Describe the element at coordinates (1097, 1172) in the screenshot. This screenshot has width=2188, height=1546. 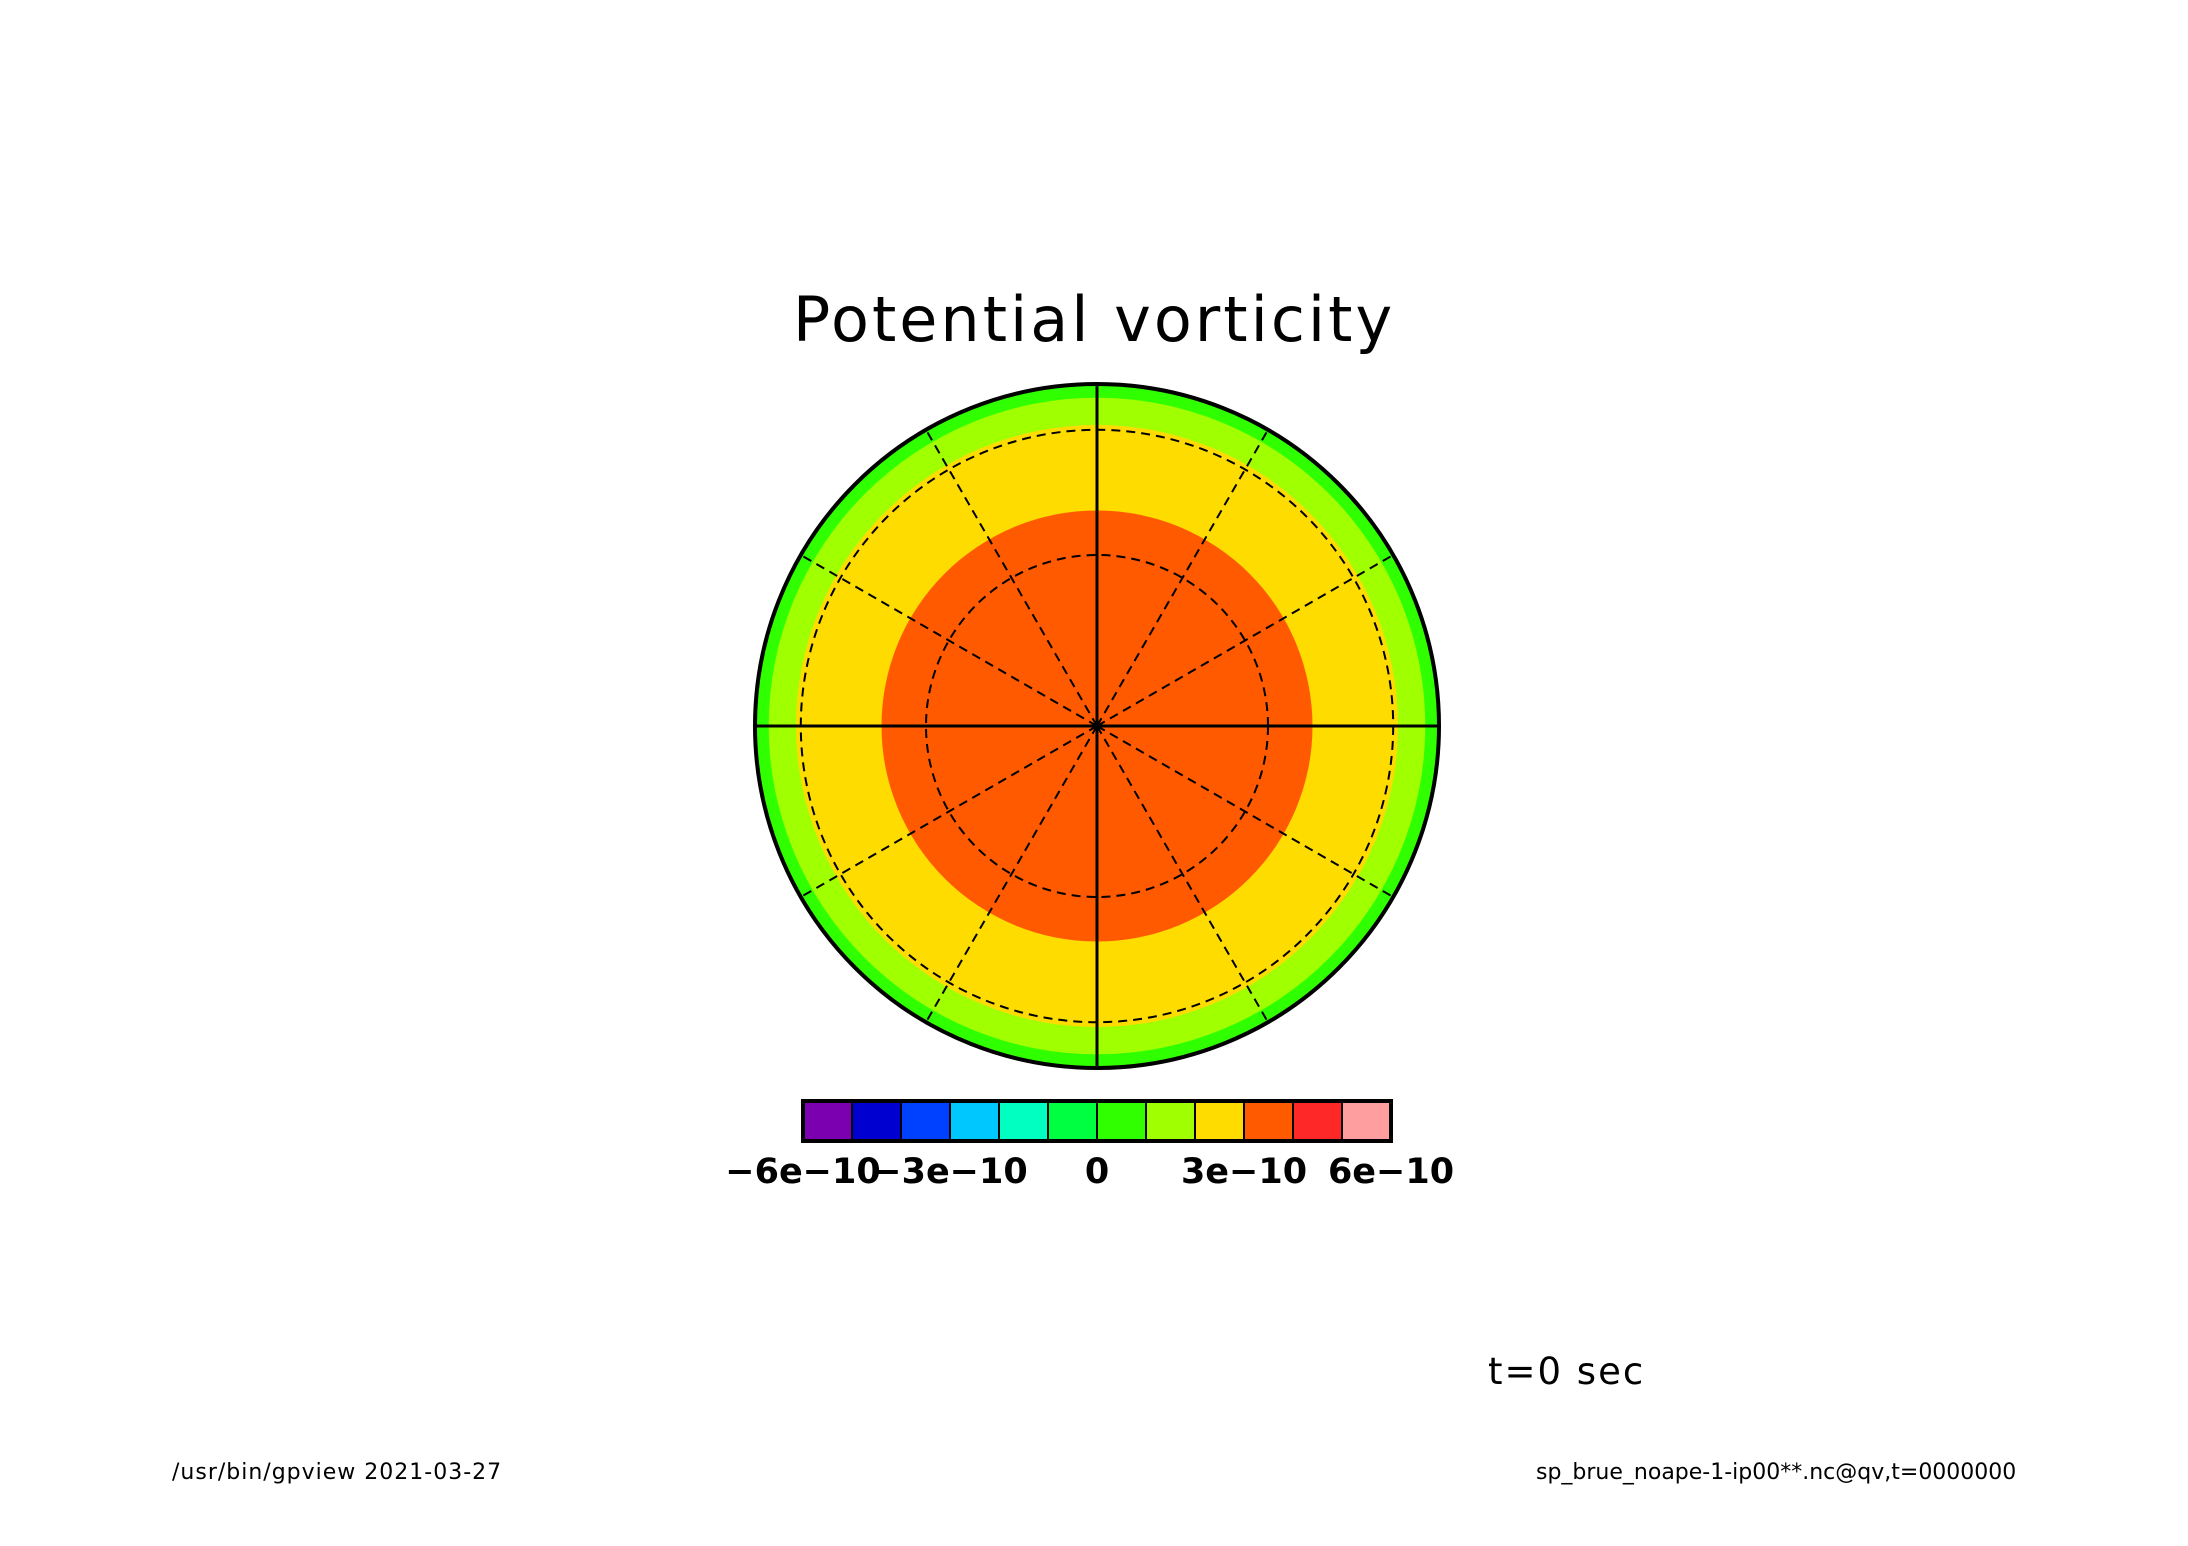
I see `colorbar-tick-label-2: 0` at that location.